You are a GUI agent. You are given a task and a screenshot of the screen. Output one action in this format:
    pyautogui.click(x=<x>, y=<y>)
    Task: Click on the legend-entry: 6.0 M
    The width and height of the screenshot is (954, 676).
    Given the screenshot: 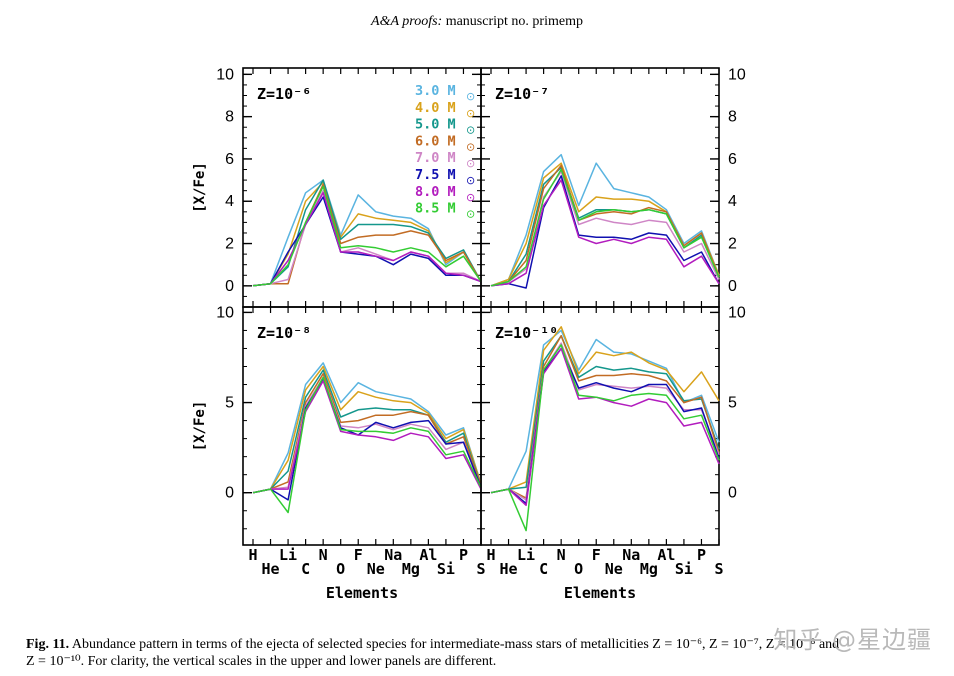 What is the action you would take?
    pyautogui.click(x=435, y=141)
    